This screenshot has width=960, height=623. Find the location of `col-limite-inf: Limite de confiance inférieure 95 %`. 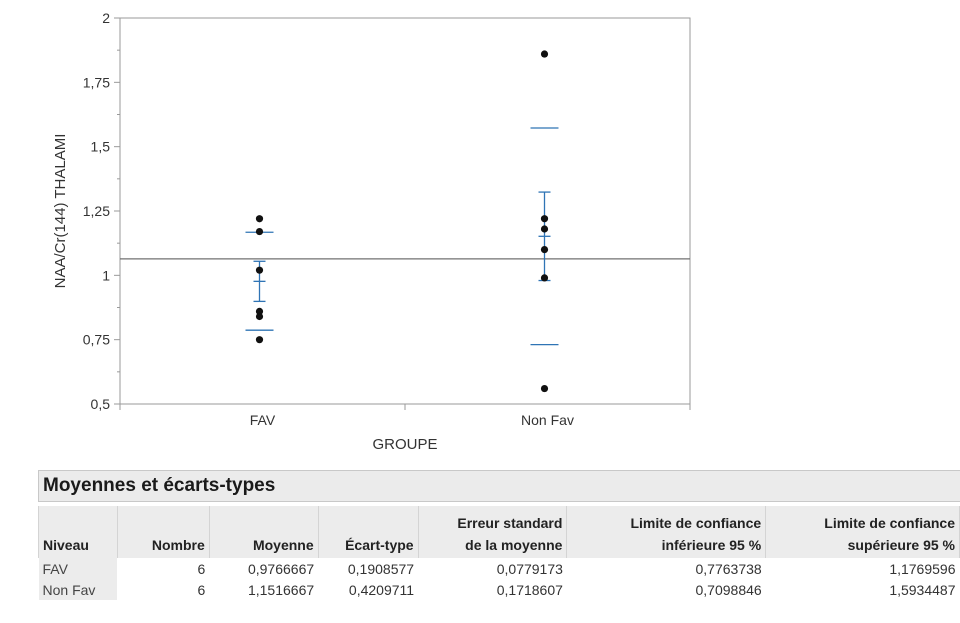

col-limite-inf: Limite de confiance inférieure 95 % is located at coordinates (666, 532).